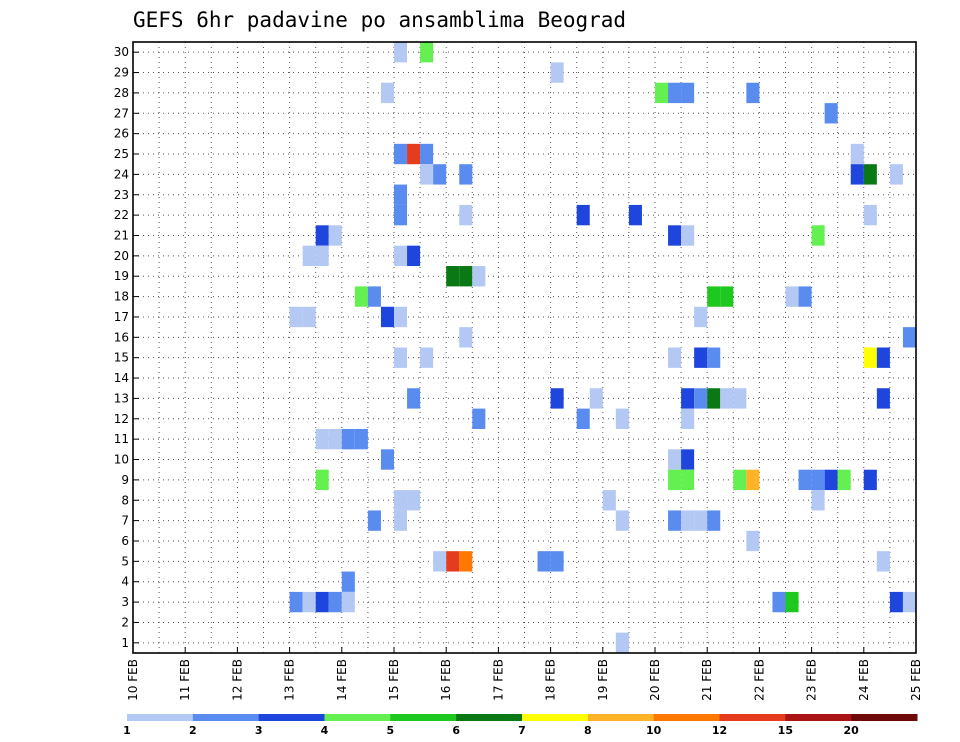 The width and height of the screenshot is (960, 742). What do you see at coordinates (121, 256) in the screenshot?
I see `y-tick-label: 20` at bounding box center [121, 256].